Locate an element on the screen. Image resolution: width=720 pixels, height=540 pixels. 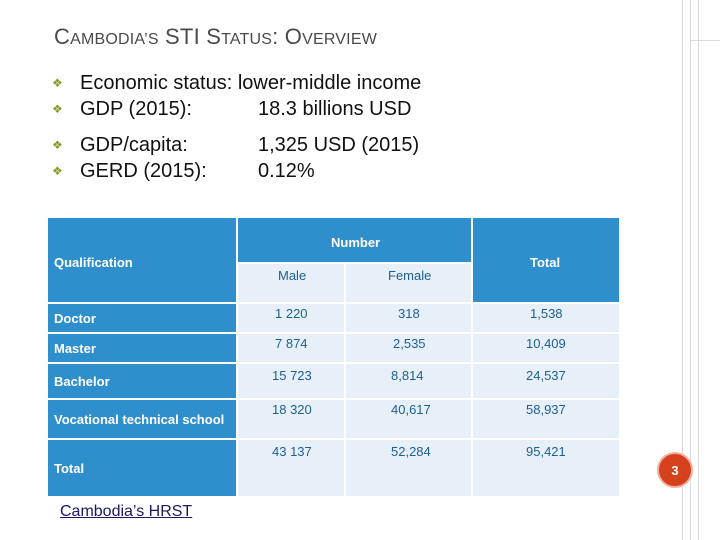
cell-total: 24,537 is located at coordinates (546, 381).